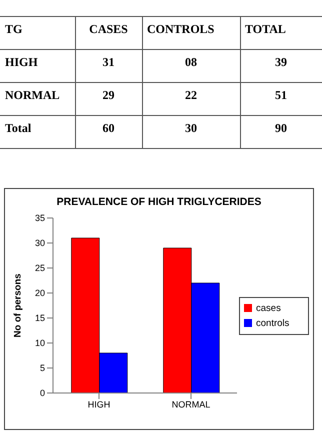 Image resolution: width=322 pixels, height=442 pixels. I want to click on chart-title: PREVALENCE OF HIGH TRIGLYCERIDES, so click(159, 202).